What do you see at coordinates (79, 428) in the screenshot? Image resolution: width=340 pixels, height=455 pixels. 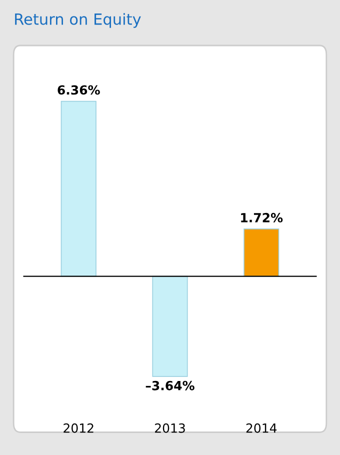 I see `x-tick-label: 2012` at bounding box center [79, 428].